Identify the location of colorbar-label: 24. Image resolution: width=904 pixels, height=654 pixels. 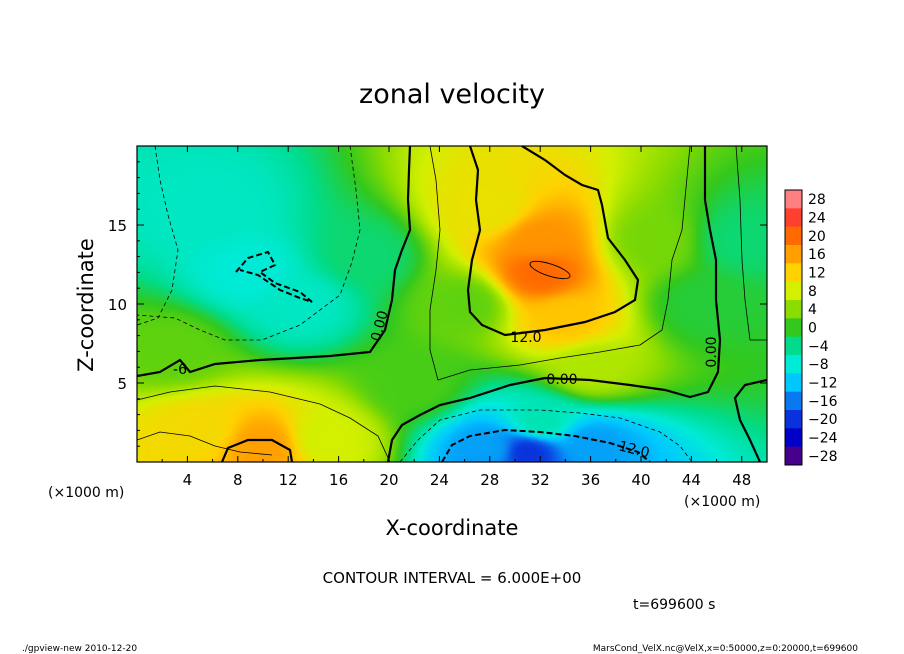
(817, 219).